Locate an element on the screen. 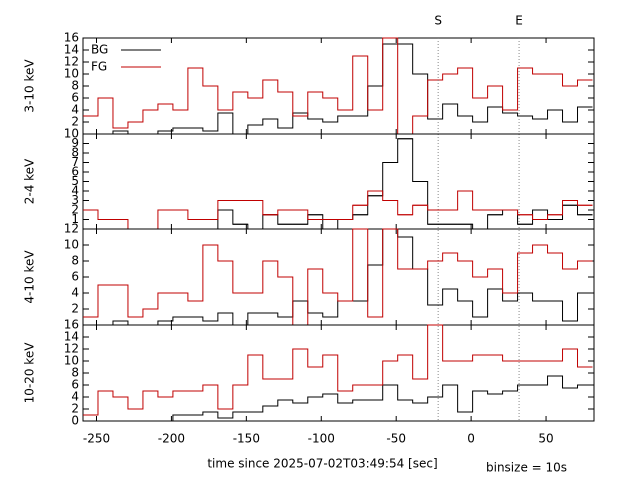  y-axis-label: 3-10 keV is located at coordinates (30, 86).